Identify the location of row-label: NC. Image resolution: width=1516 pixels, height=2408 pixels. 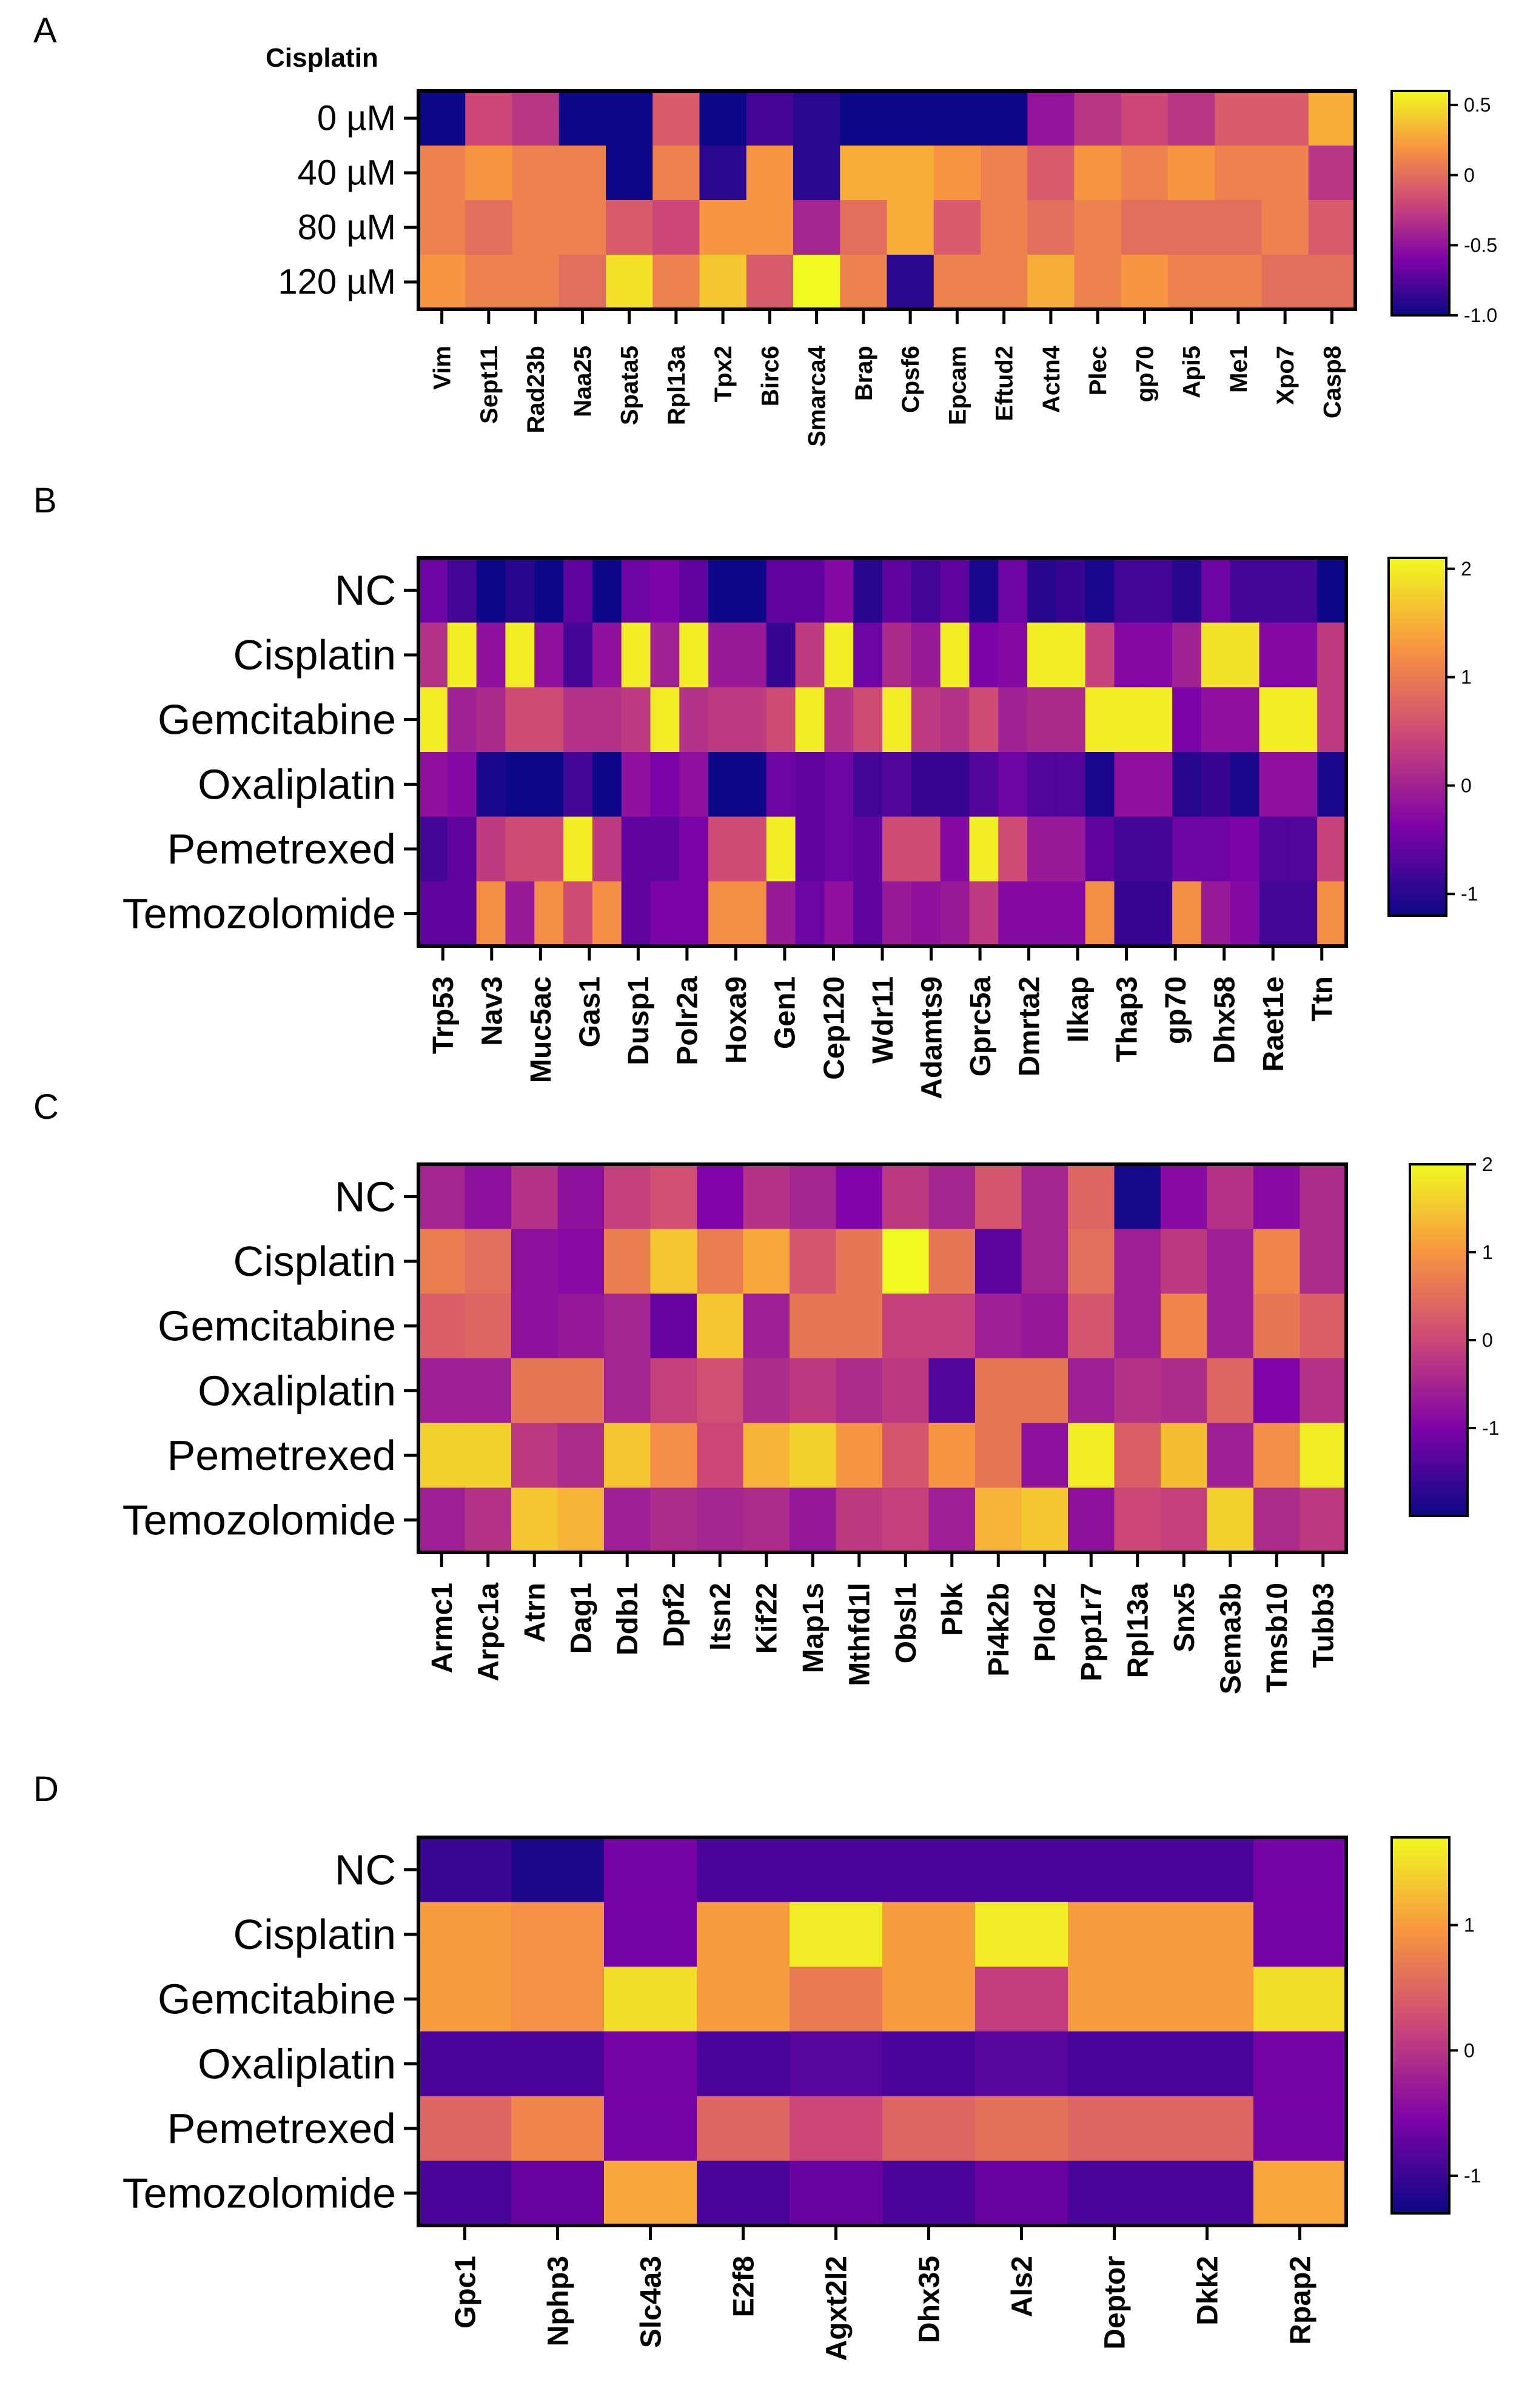
(366, 1197).